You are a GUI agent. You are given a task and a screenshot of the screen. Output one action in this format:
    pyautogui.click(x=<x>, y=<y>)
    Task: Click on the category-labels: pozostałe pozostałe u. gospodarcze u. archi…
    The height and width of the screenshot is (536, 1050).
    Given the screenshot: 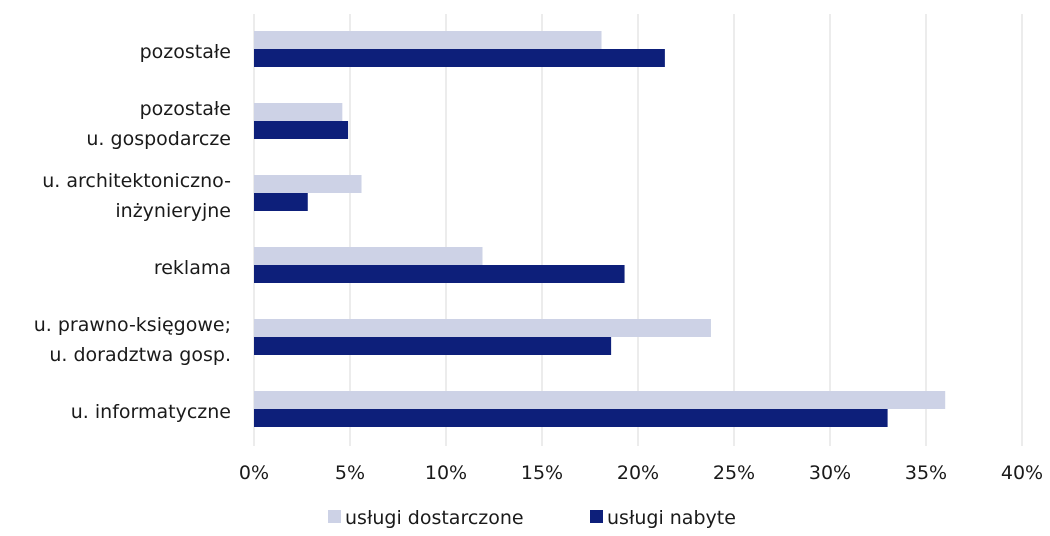 What is the action you would take?
    pyautogui.click(x=132, y=232)
    